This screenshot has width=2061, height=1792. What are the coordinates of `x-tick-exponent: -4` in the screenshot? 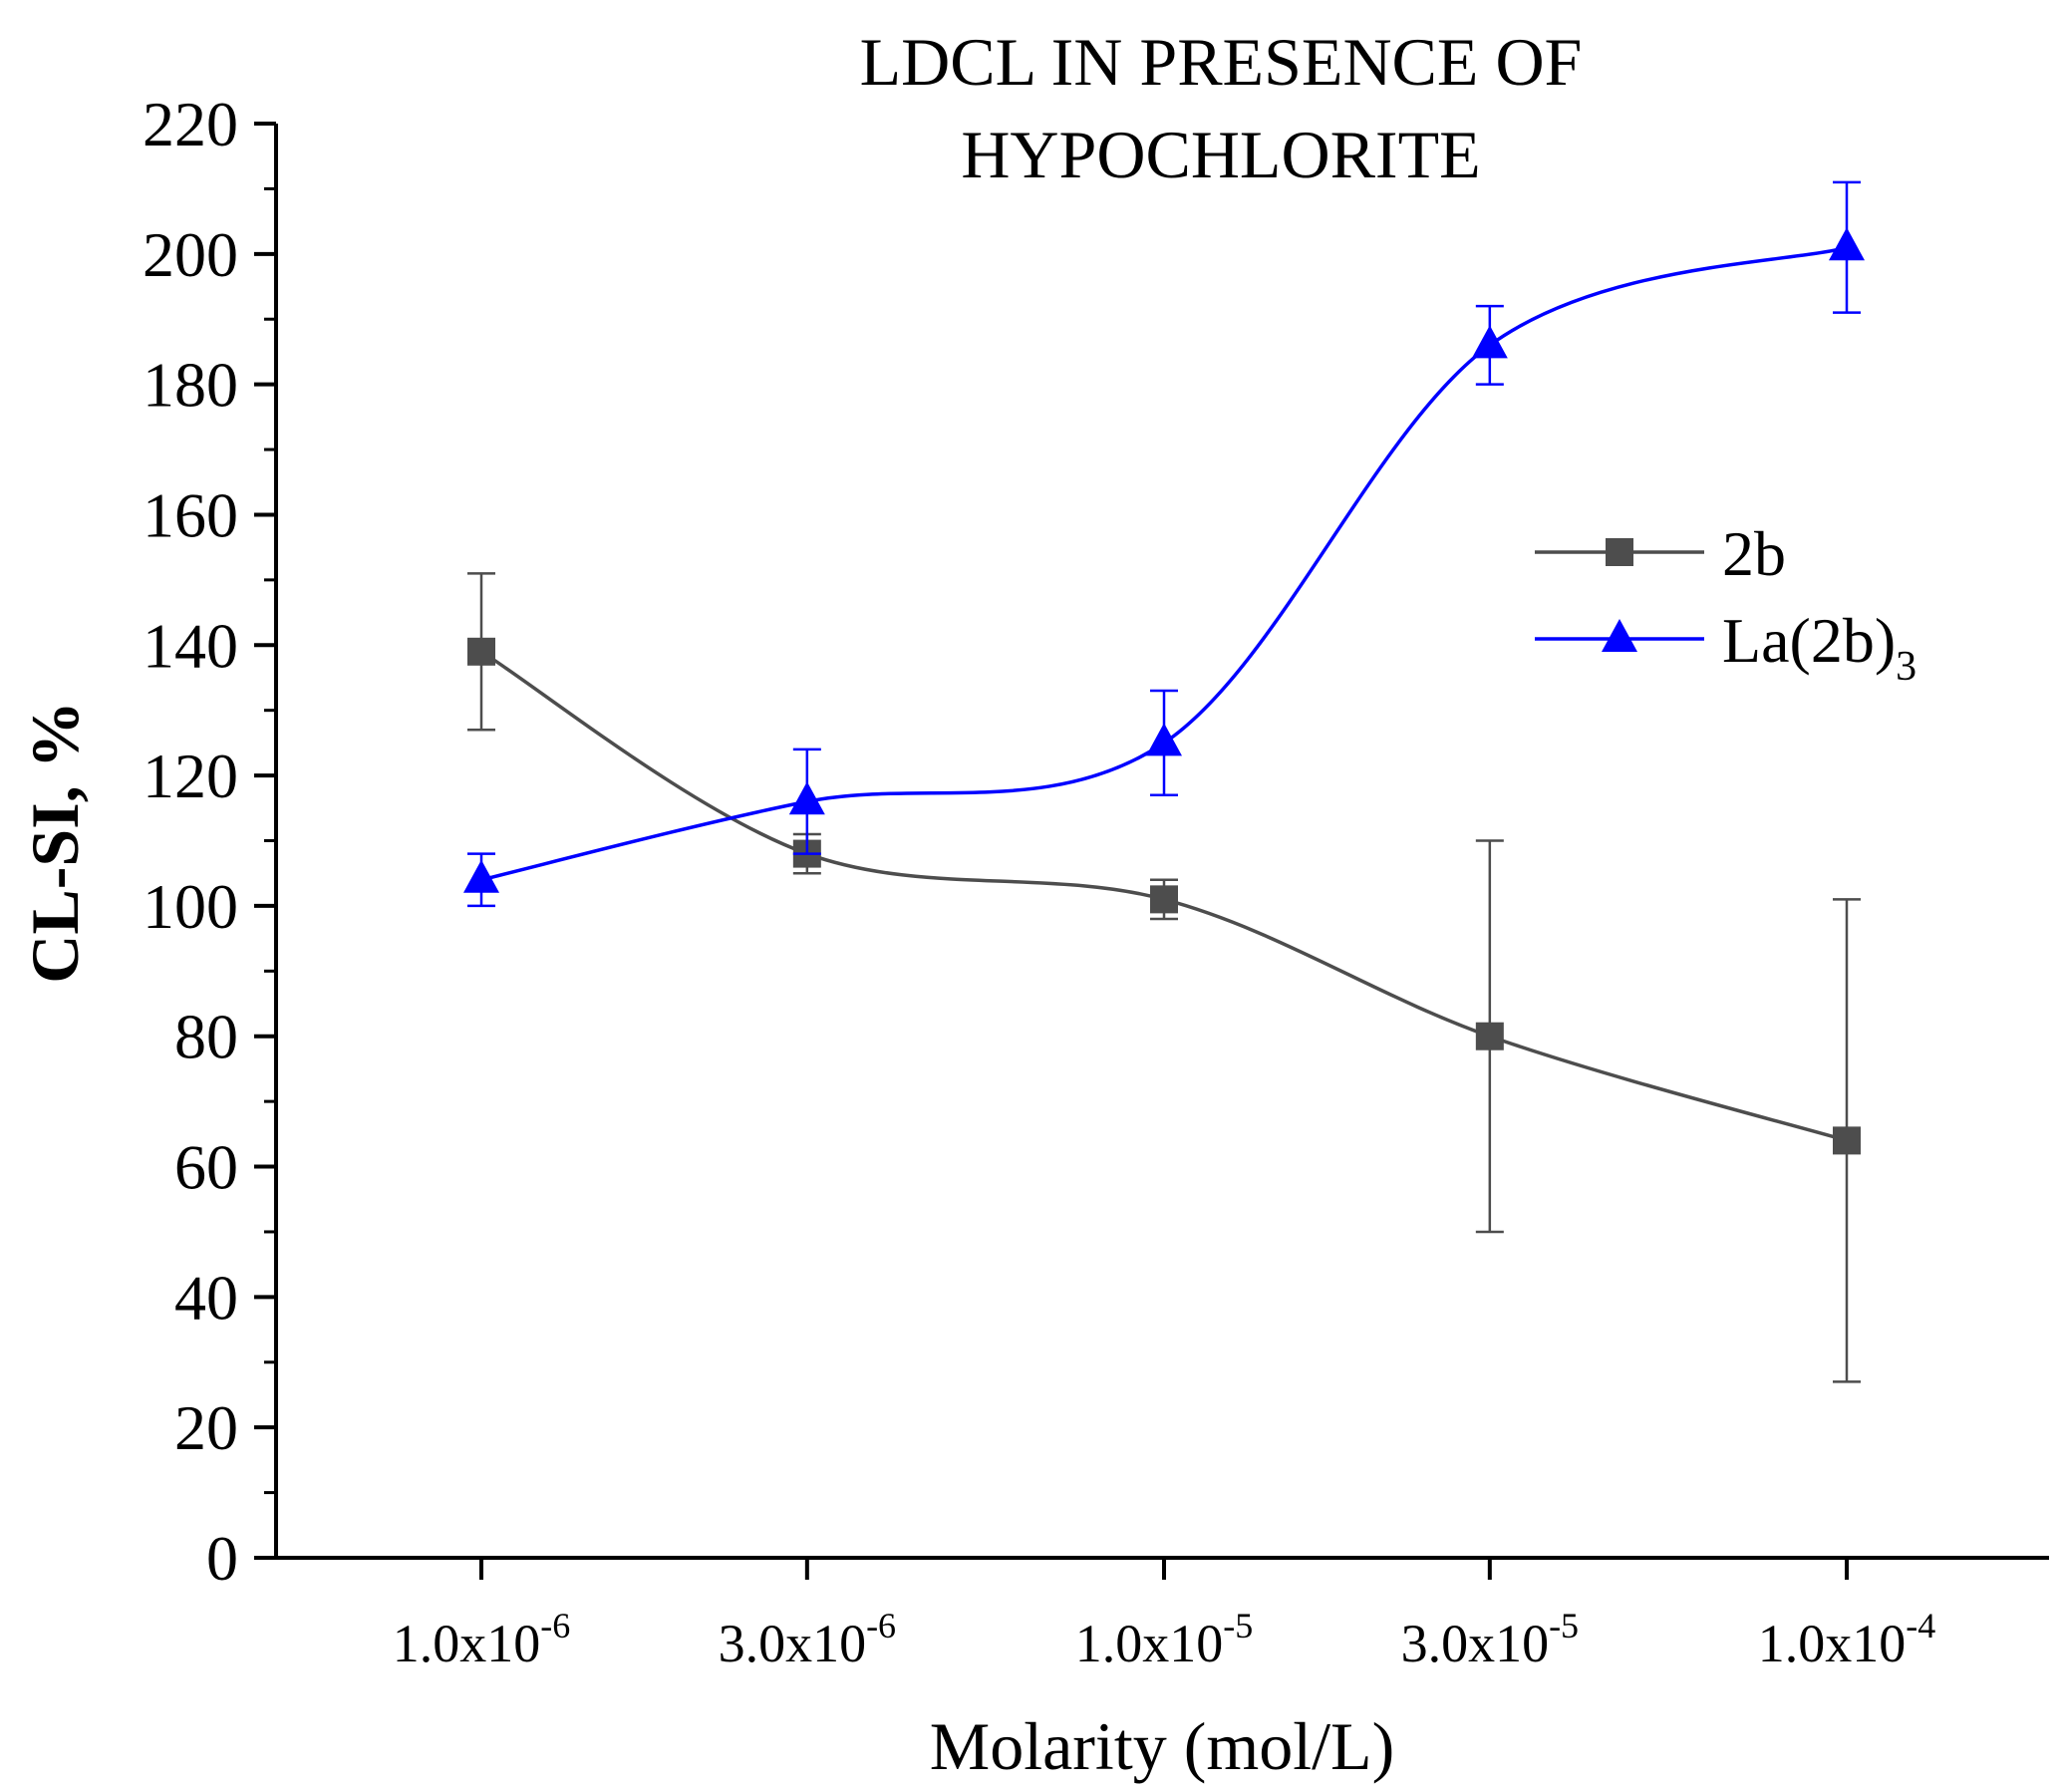 It's located at (1920, 1625).